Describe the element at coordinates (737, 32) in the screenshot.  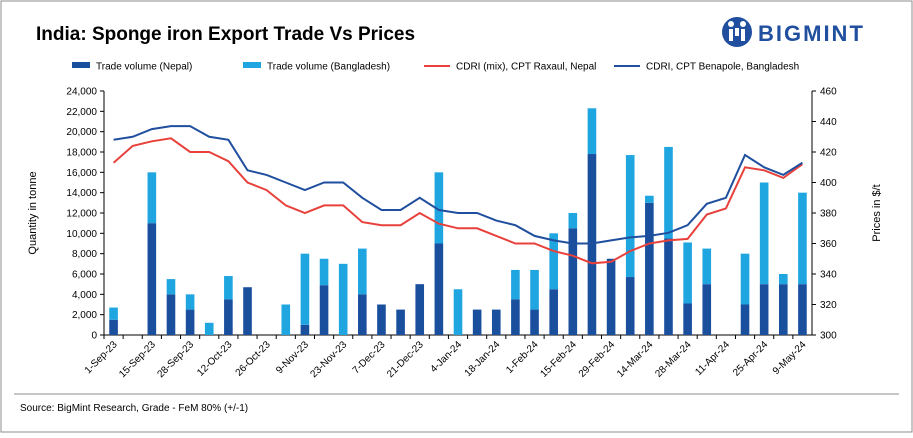
I see `logo-icon` at that location.